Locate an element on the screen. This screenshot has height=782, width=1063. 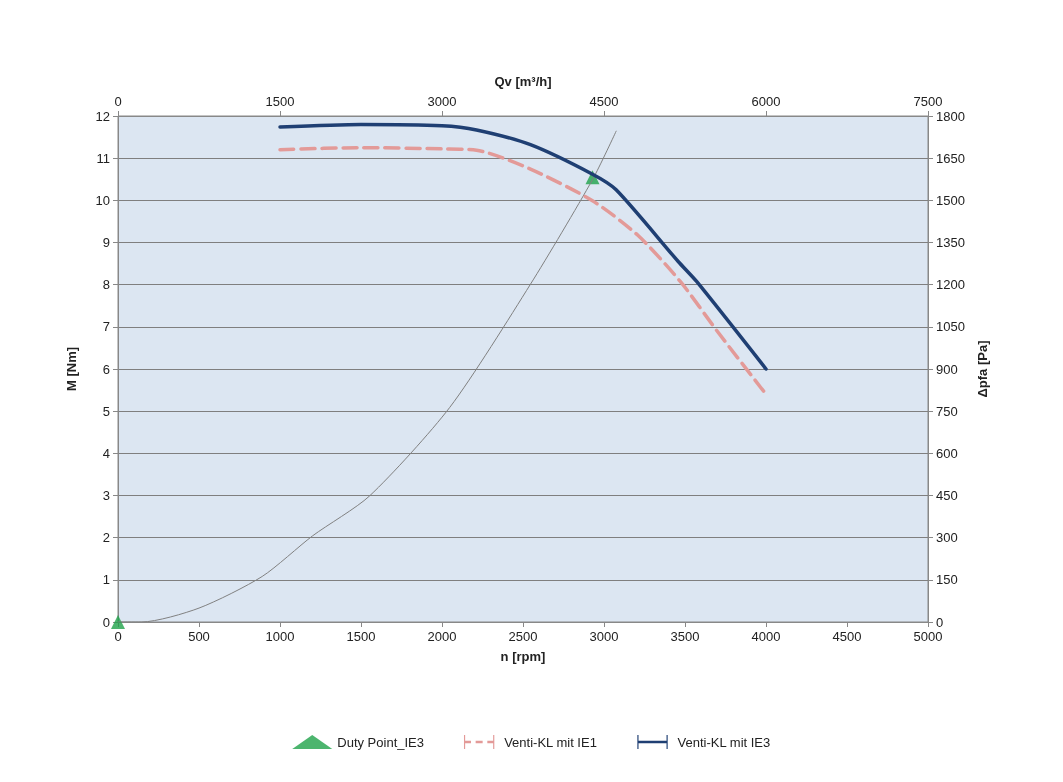
x-tick-label: 5000 is located at coordinates (928, 636).